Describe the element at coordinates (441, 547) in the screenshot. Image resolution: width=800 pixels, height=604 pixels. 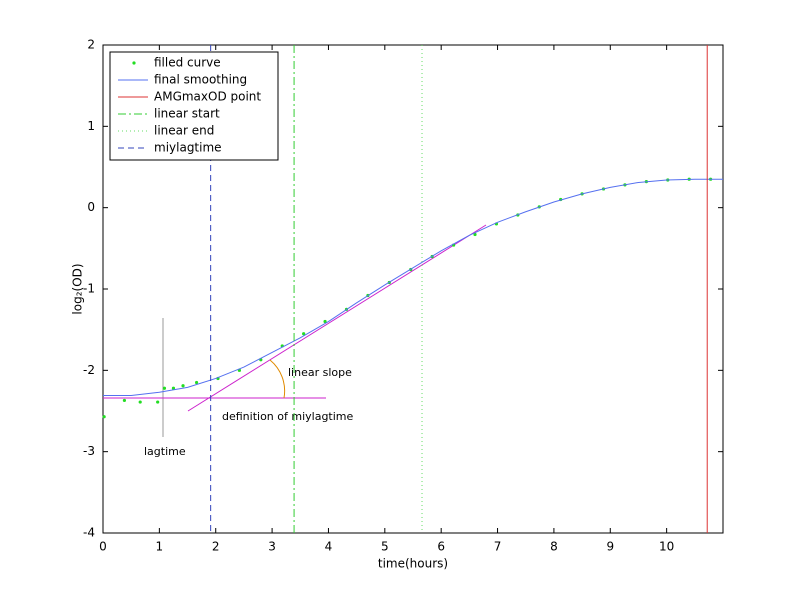
I see `x-tick-label: 6` at that location.